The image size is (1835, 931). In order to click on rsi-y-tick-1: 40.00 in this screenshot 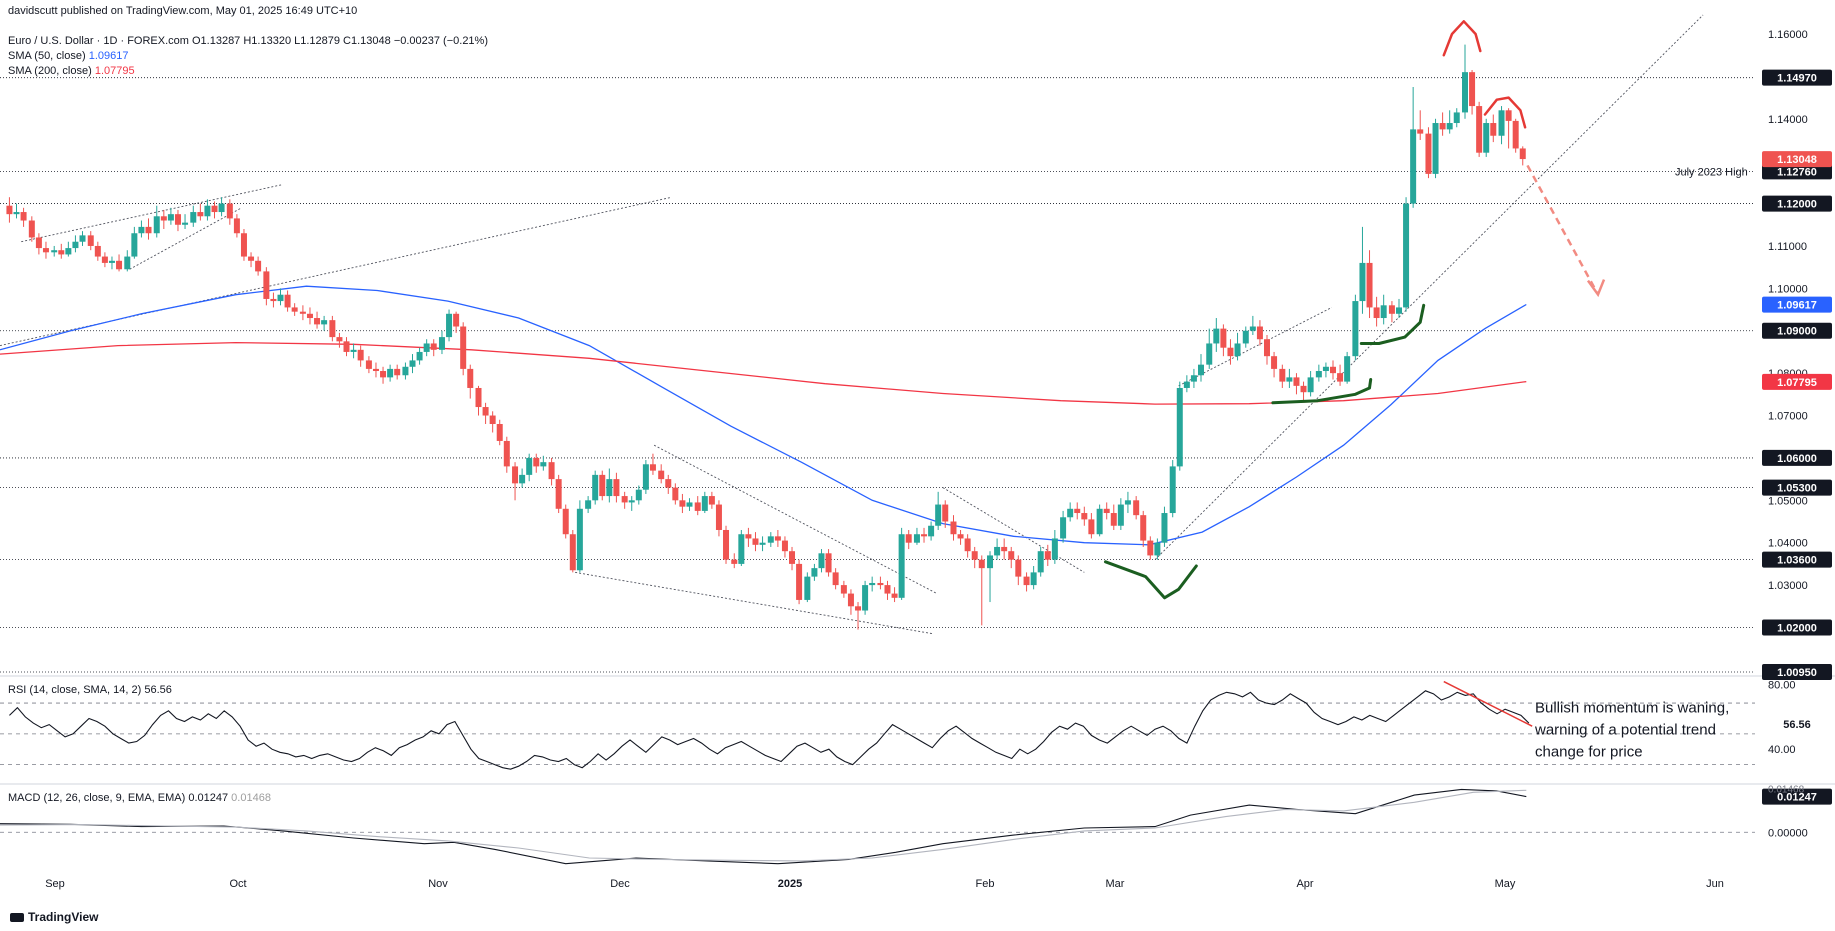, I will do `click(1782, 750)`.